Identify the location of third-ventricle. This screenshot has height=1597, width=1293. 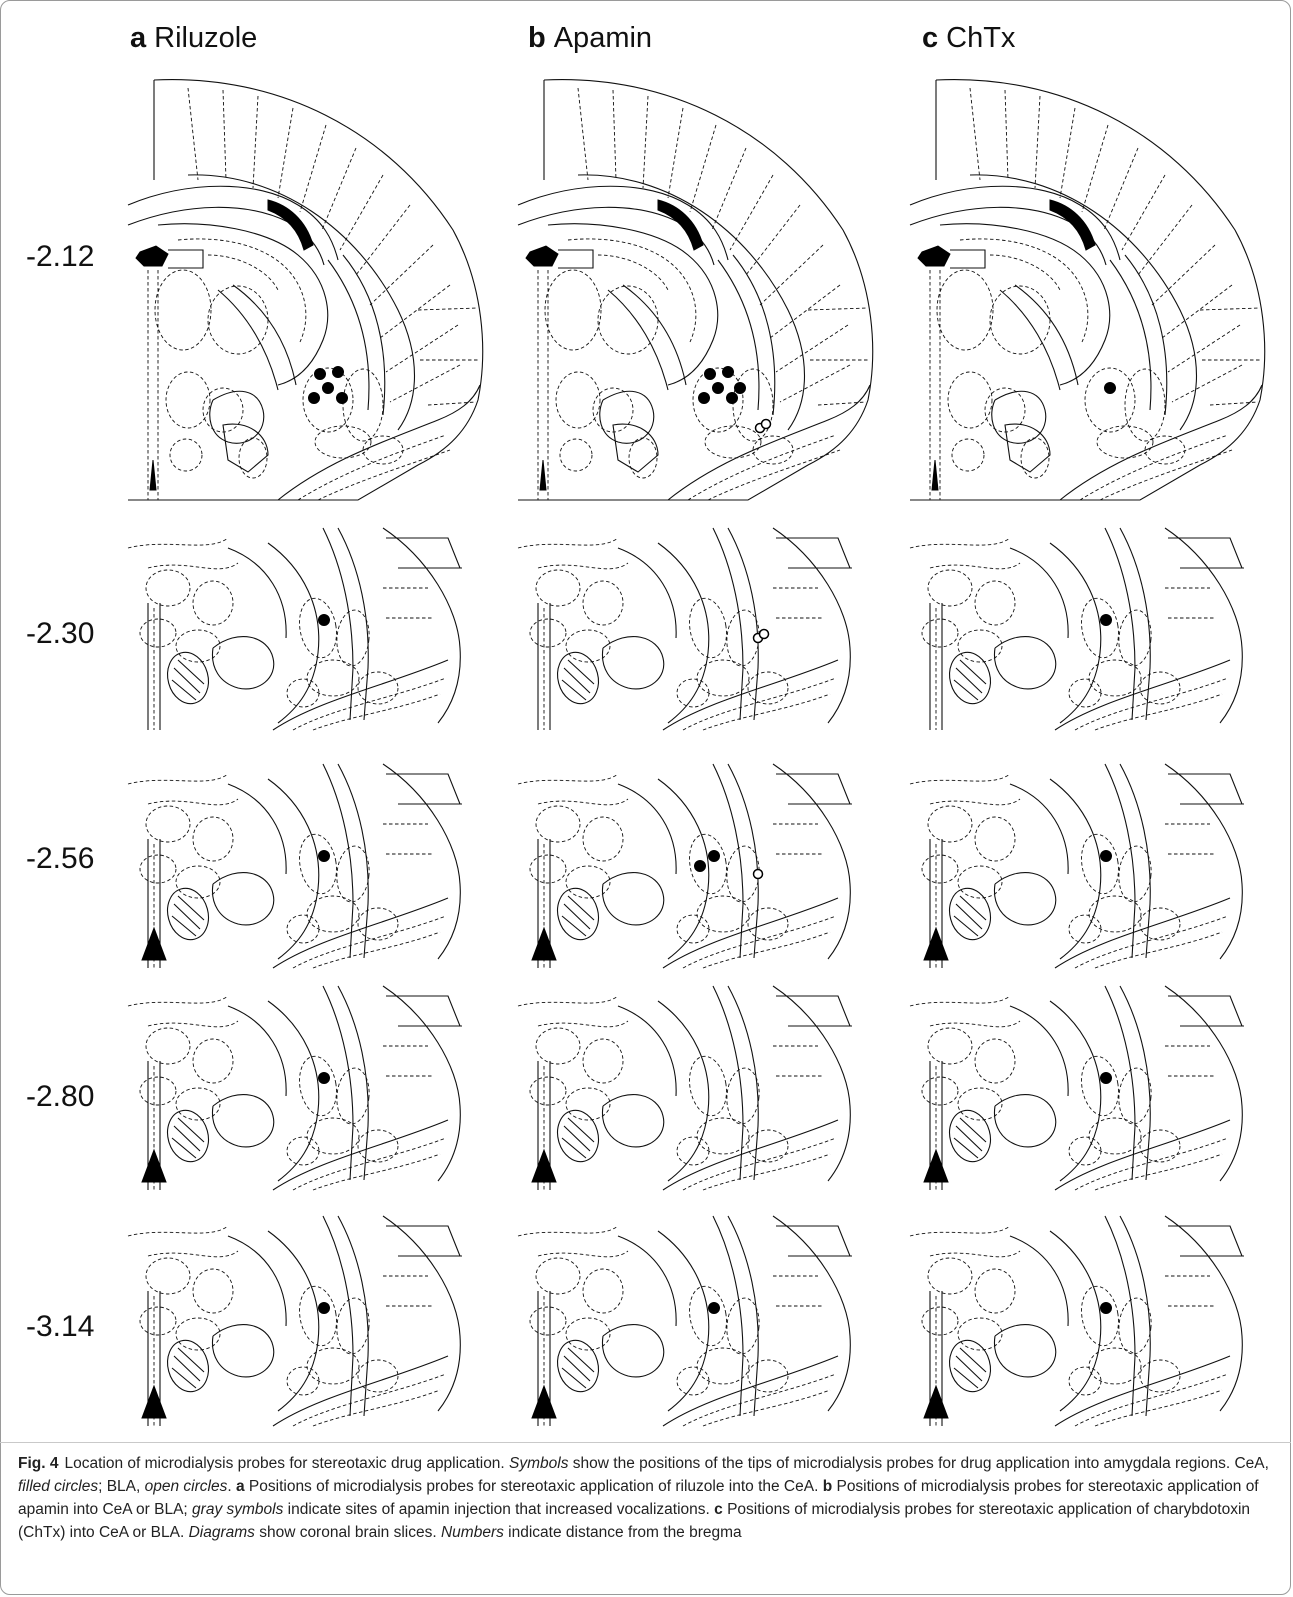
(152, 256).